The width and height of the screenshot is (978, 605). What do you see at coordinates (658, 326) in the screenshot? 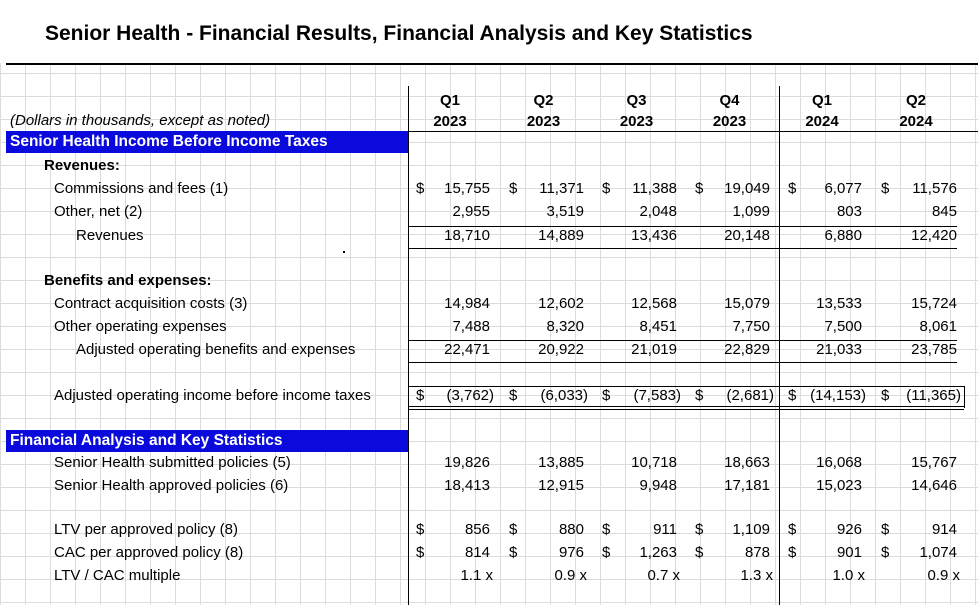
I see `cell-value: 8,451` at bounding box center [658, 326].